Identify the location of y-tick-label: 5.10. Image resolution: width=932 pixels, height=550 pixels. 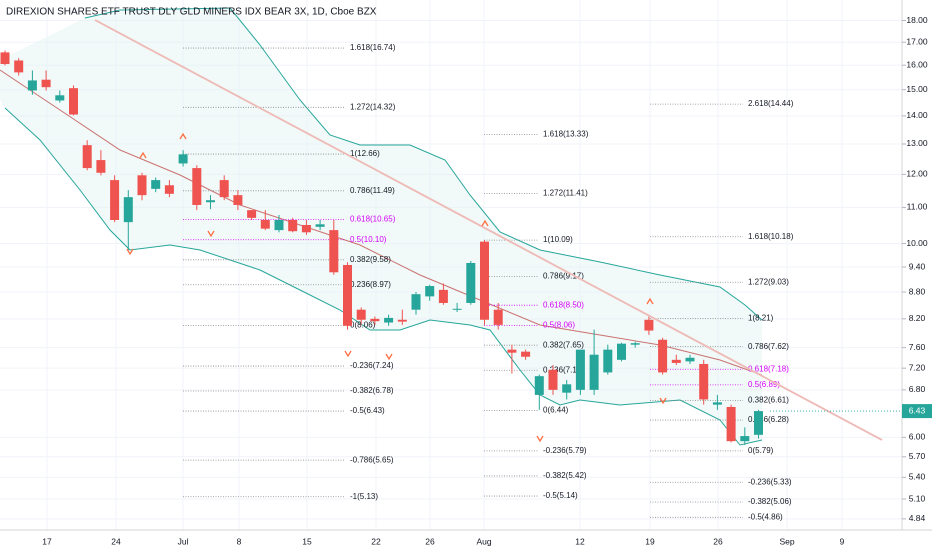
(917, 498).